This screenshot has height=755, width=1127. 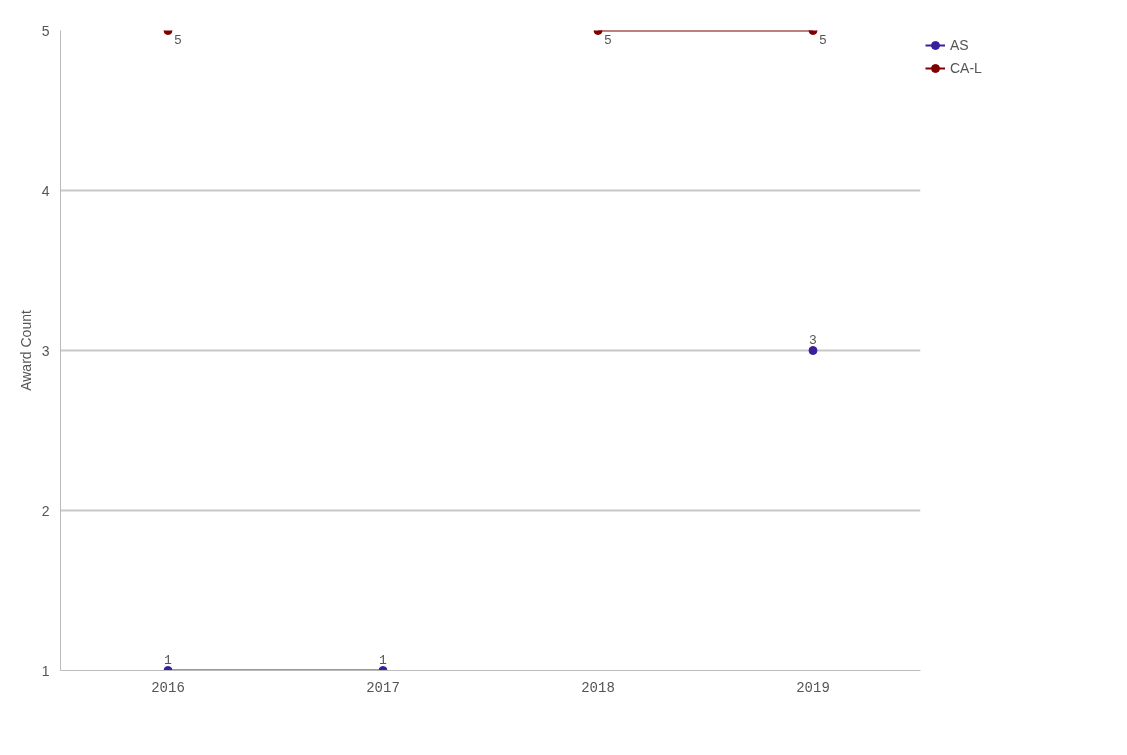 I want to click on y-axis-title: Award Count, so click(x=25, y=350).